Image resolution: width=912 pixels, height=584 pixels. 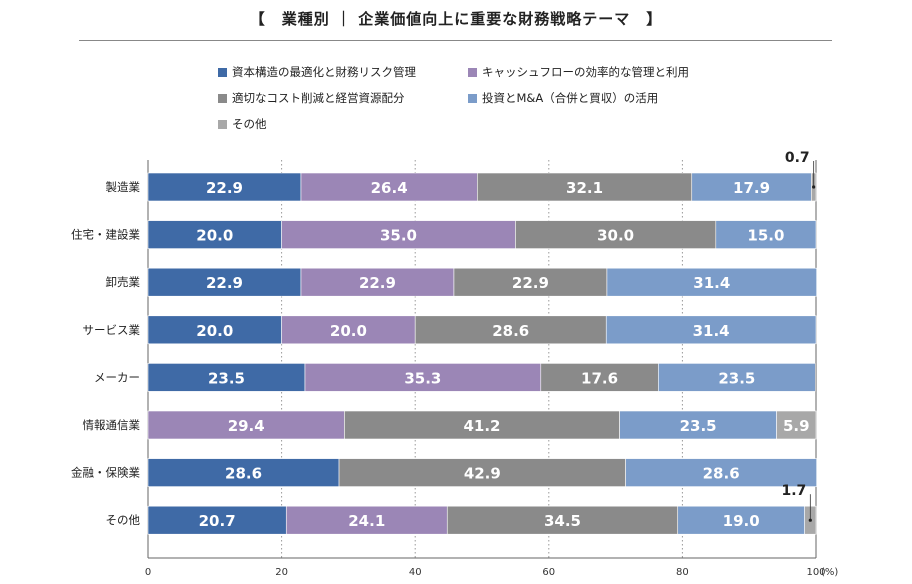 I want to click on data-label: 17.9, so click(x=751, y=188).